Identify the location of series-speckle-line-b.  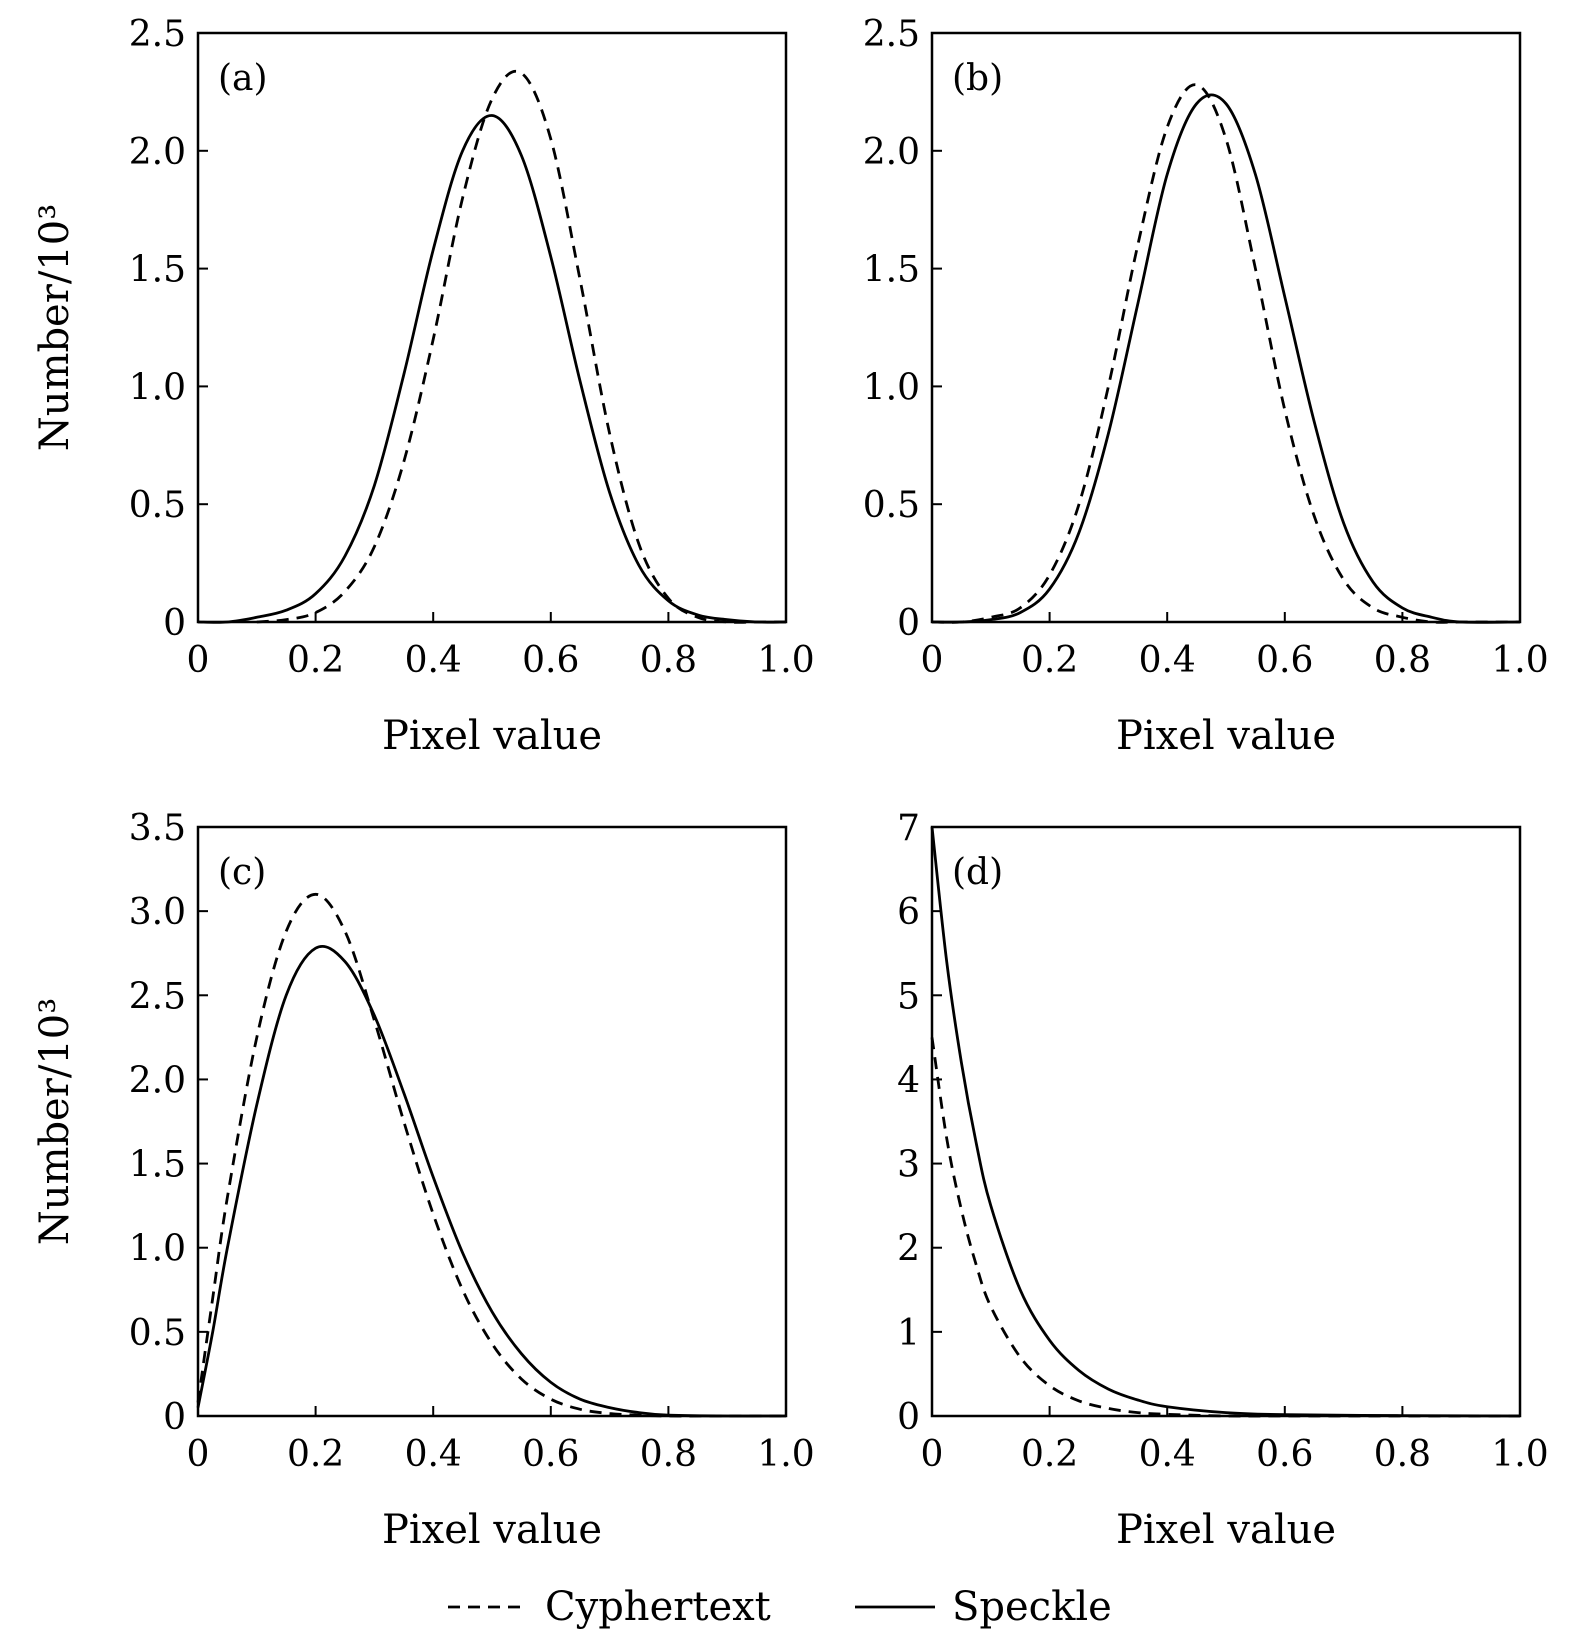
(1226, 358).